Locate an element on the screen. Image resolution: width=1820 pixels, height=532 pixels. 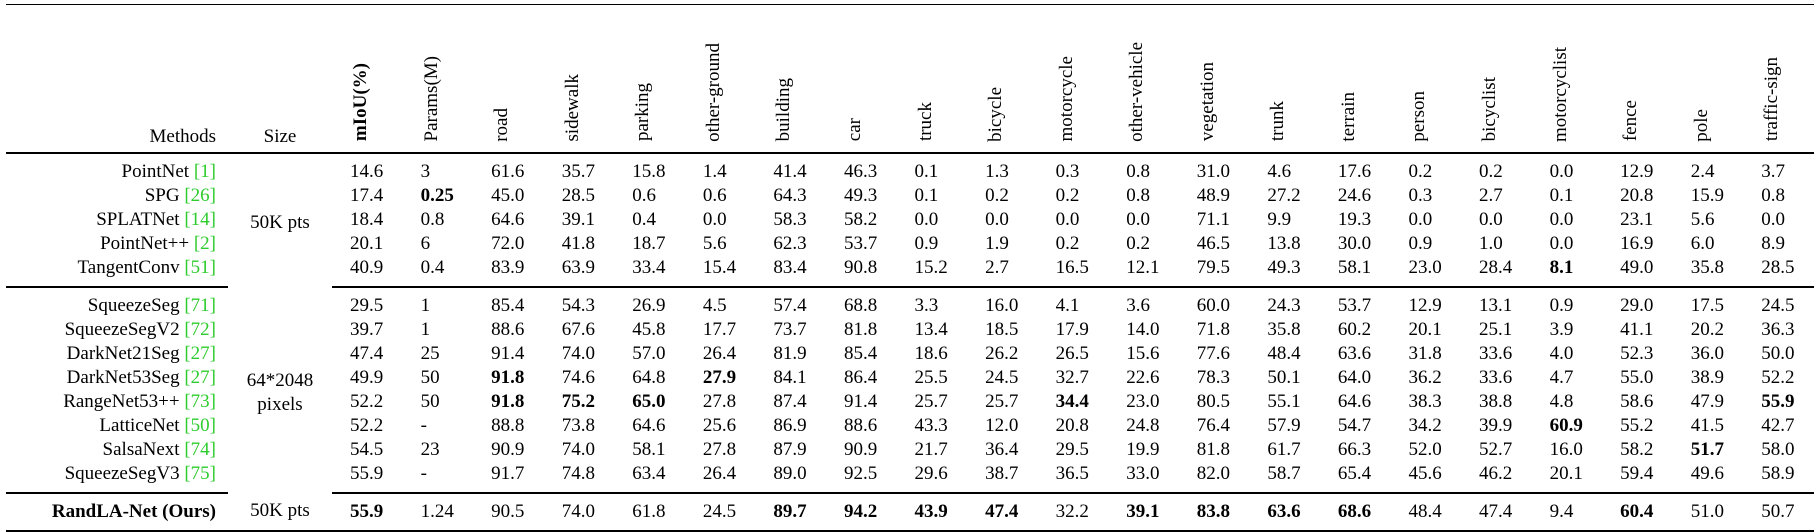
header-cell: pole is located at coordinates (1708, 79).